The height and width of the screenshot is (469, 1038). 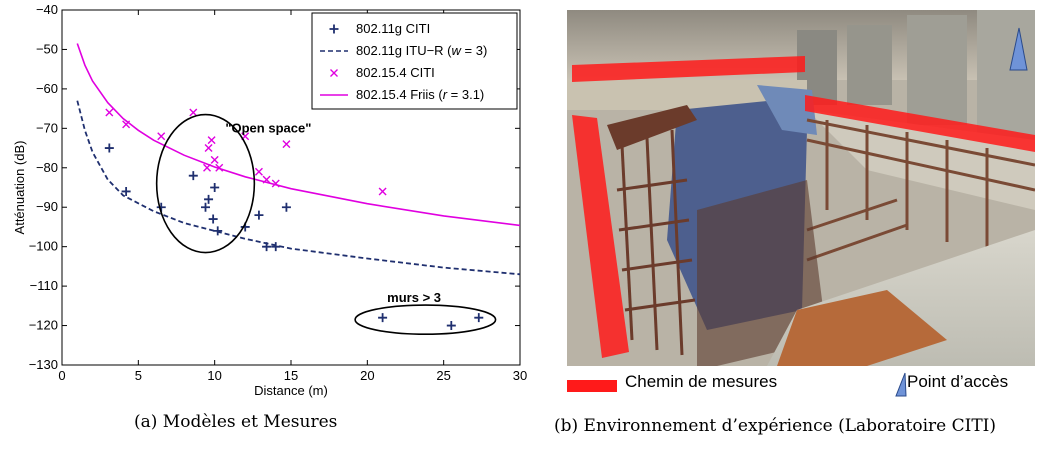 What do you see at coordinates (334, 29) in the screenshot?
I see `legend-marker-plus` at bounding box center [334, 29].